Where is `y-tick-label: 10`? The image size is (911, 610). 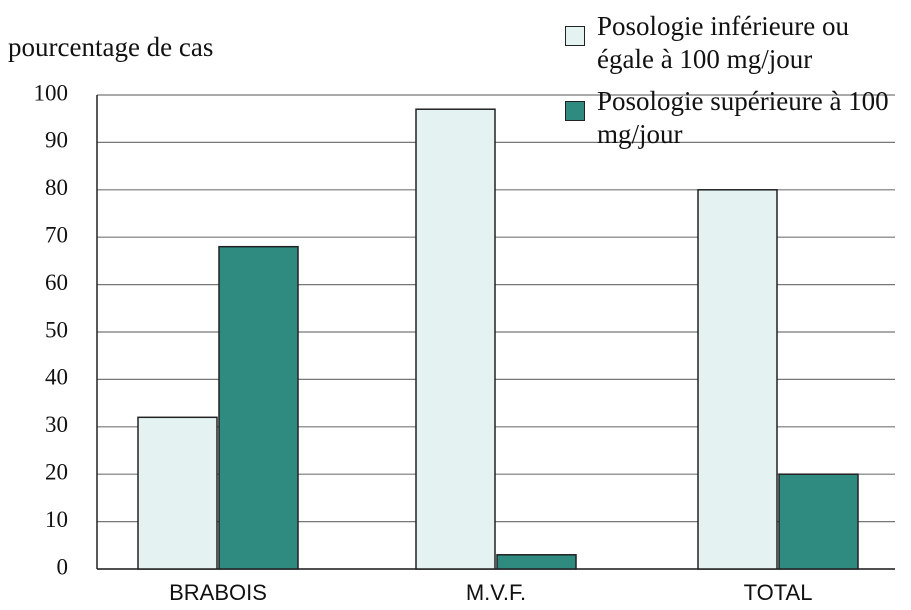
y-tick-label: 10 is located at coordinates (56, 519).